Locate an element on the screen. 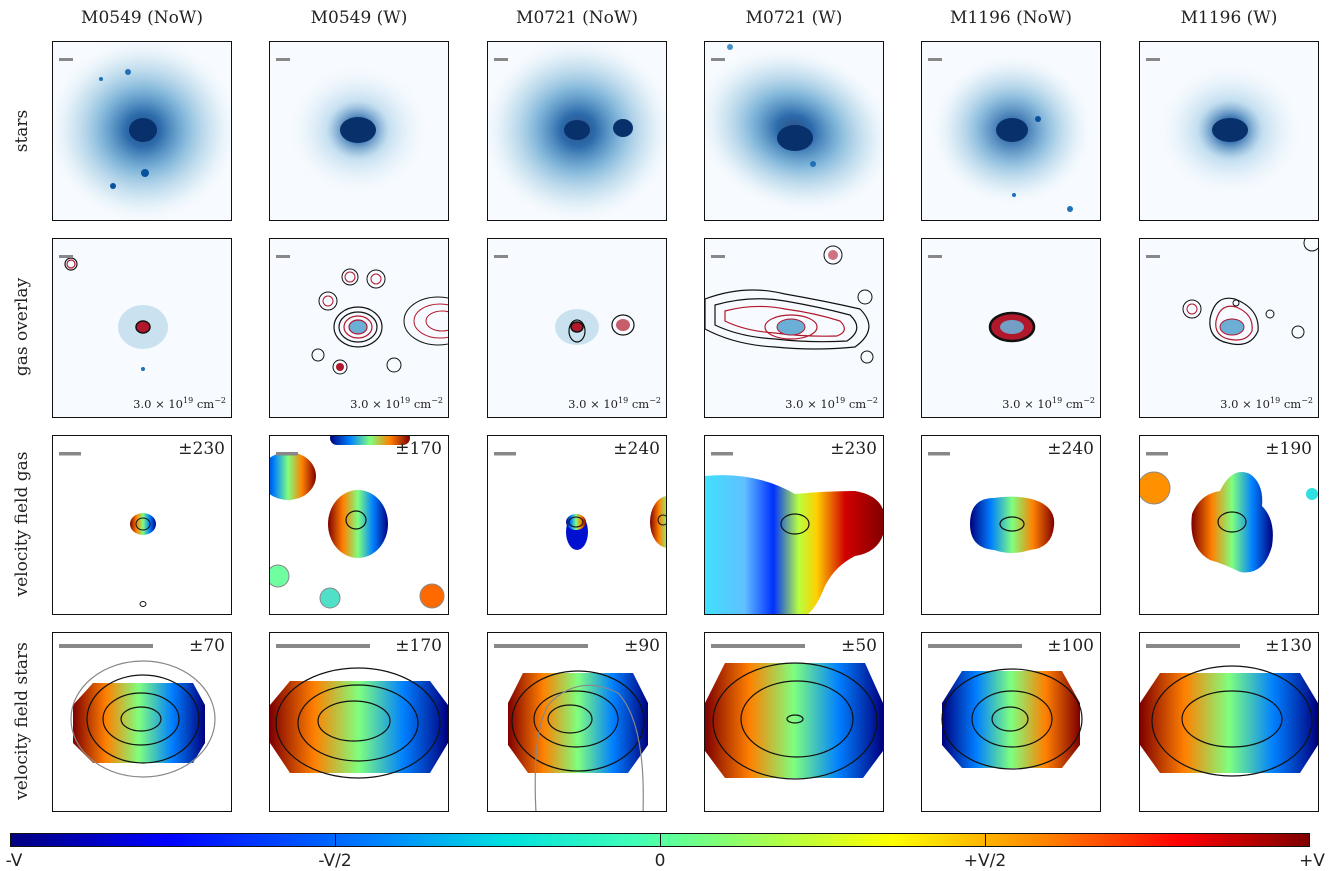  column-title-m0721-now: M0721 (NoW) is located at coordinates (577, 18).